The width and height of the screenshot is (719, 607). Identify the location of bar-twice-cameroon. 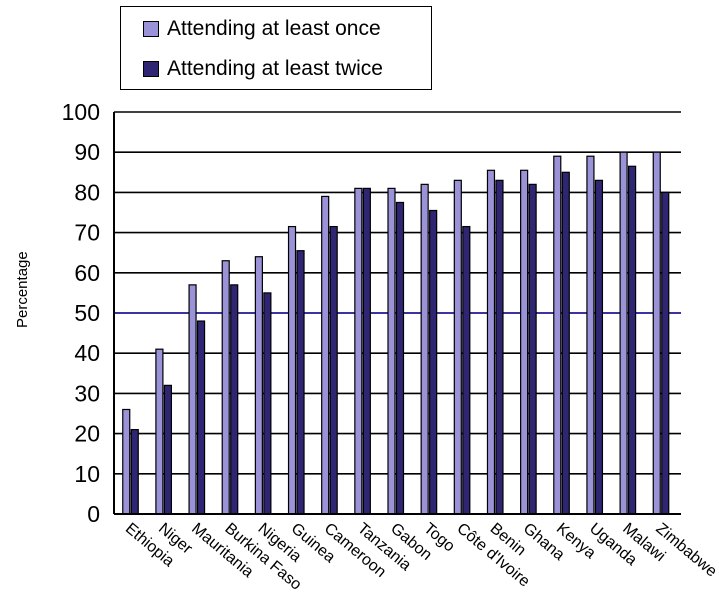
(333, 370).